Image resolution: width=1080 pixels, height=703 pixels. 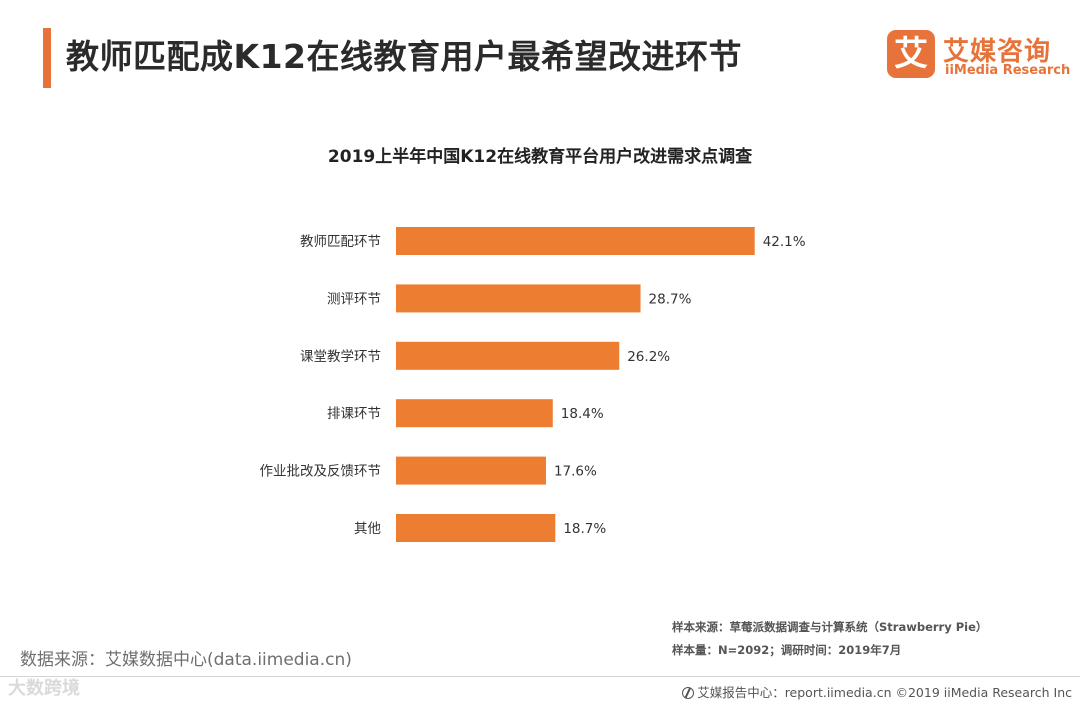 What do you see at coordinates (648, 357) in the screenshot?
I see `value-label: 26.2%` at bounding box center [648, 357].